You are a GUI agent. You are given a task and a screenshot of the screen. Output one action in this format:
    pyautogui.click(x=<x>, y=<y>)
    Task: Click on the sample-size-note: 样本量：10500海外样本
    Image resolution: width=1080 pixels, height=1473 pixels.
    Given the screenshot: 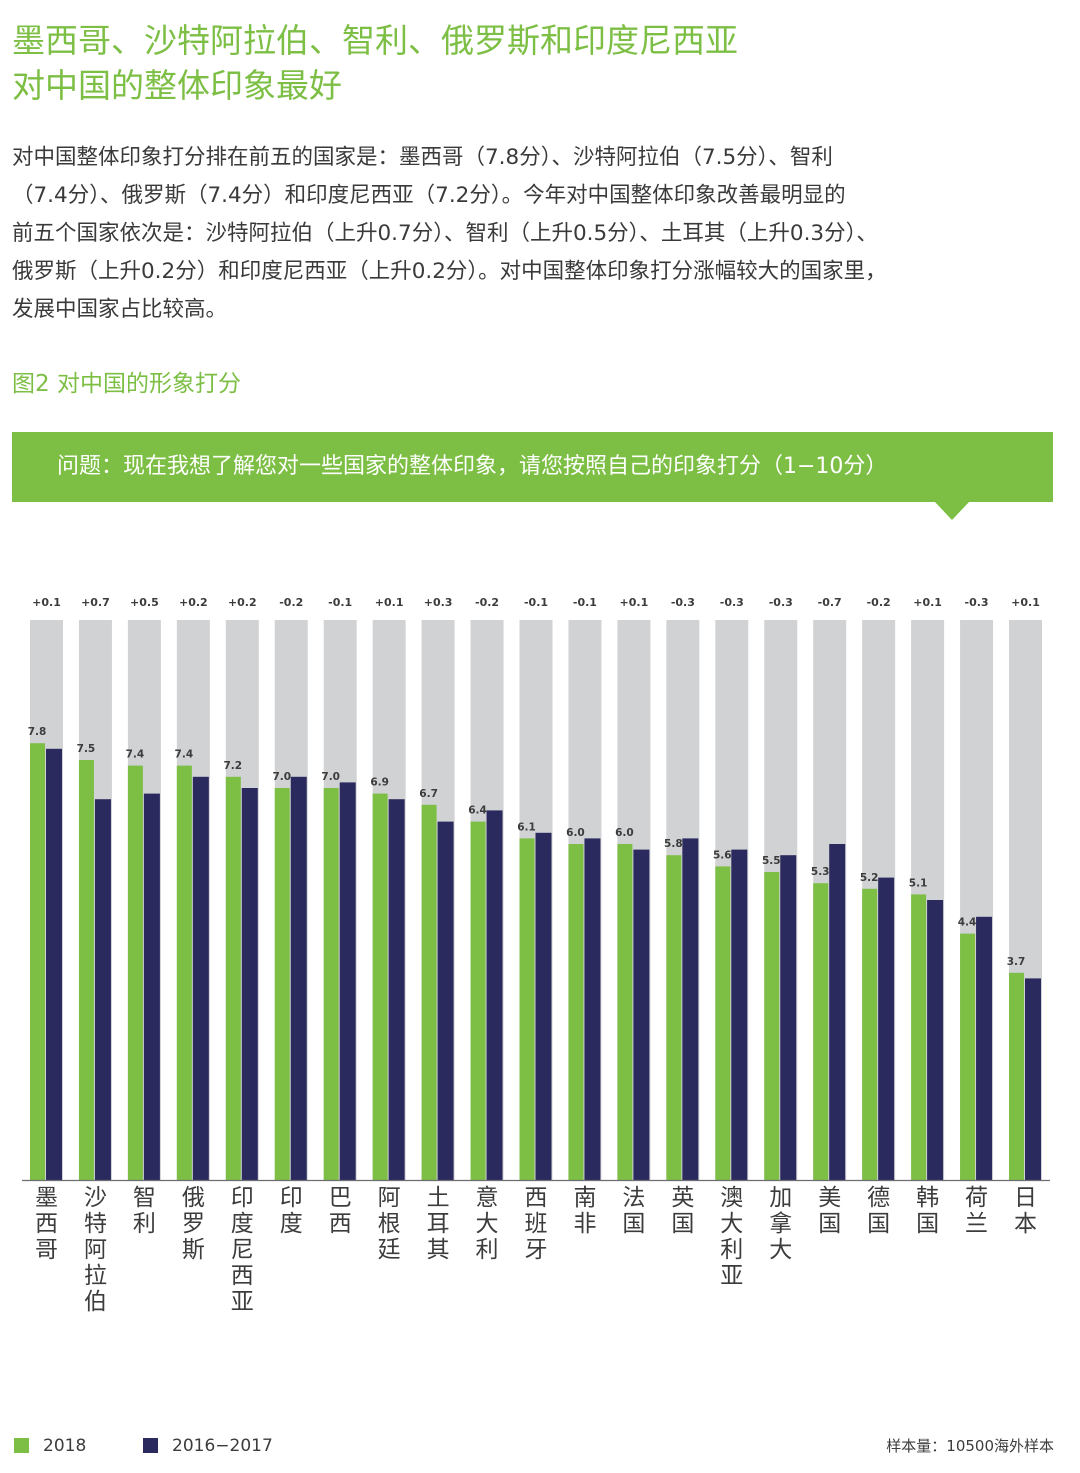 What is the action you would take?
    pyautogui.click(x=970, y=1446)
    